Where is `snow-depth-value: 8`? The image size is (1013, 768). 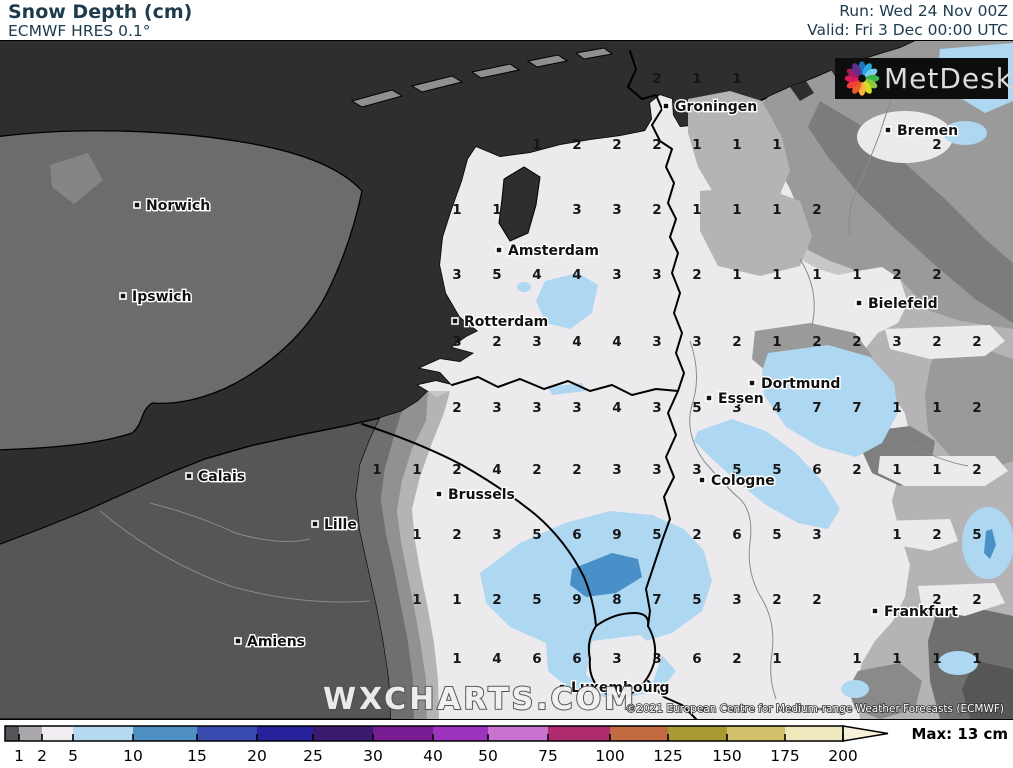 snow-depth-value: 8 is located at coordinates (616, 600).